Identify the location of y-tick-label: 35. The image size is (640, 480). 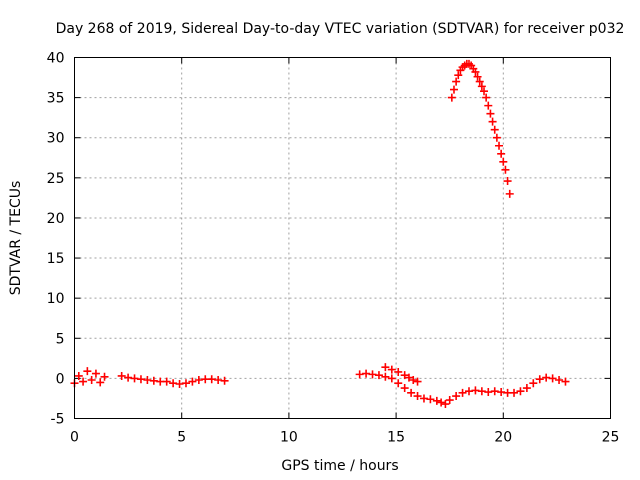
(56, 99).